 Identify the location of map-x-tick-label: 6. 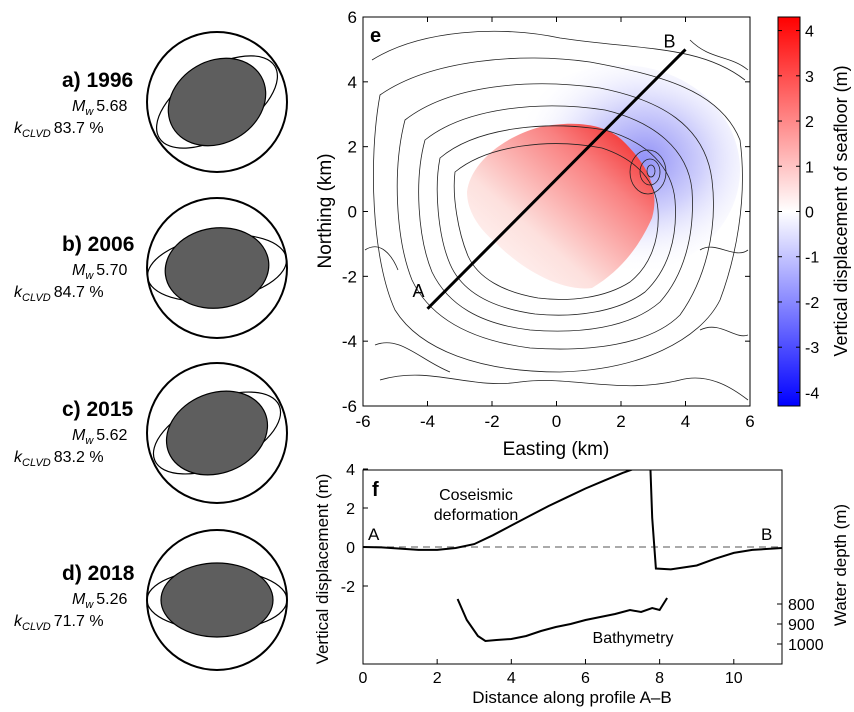
(749, 421).